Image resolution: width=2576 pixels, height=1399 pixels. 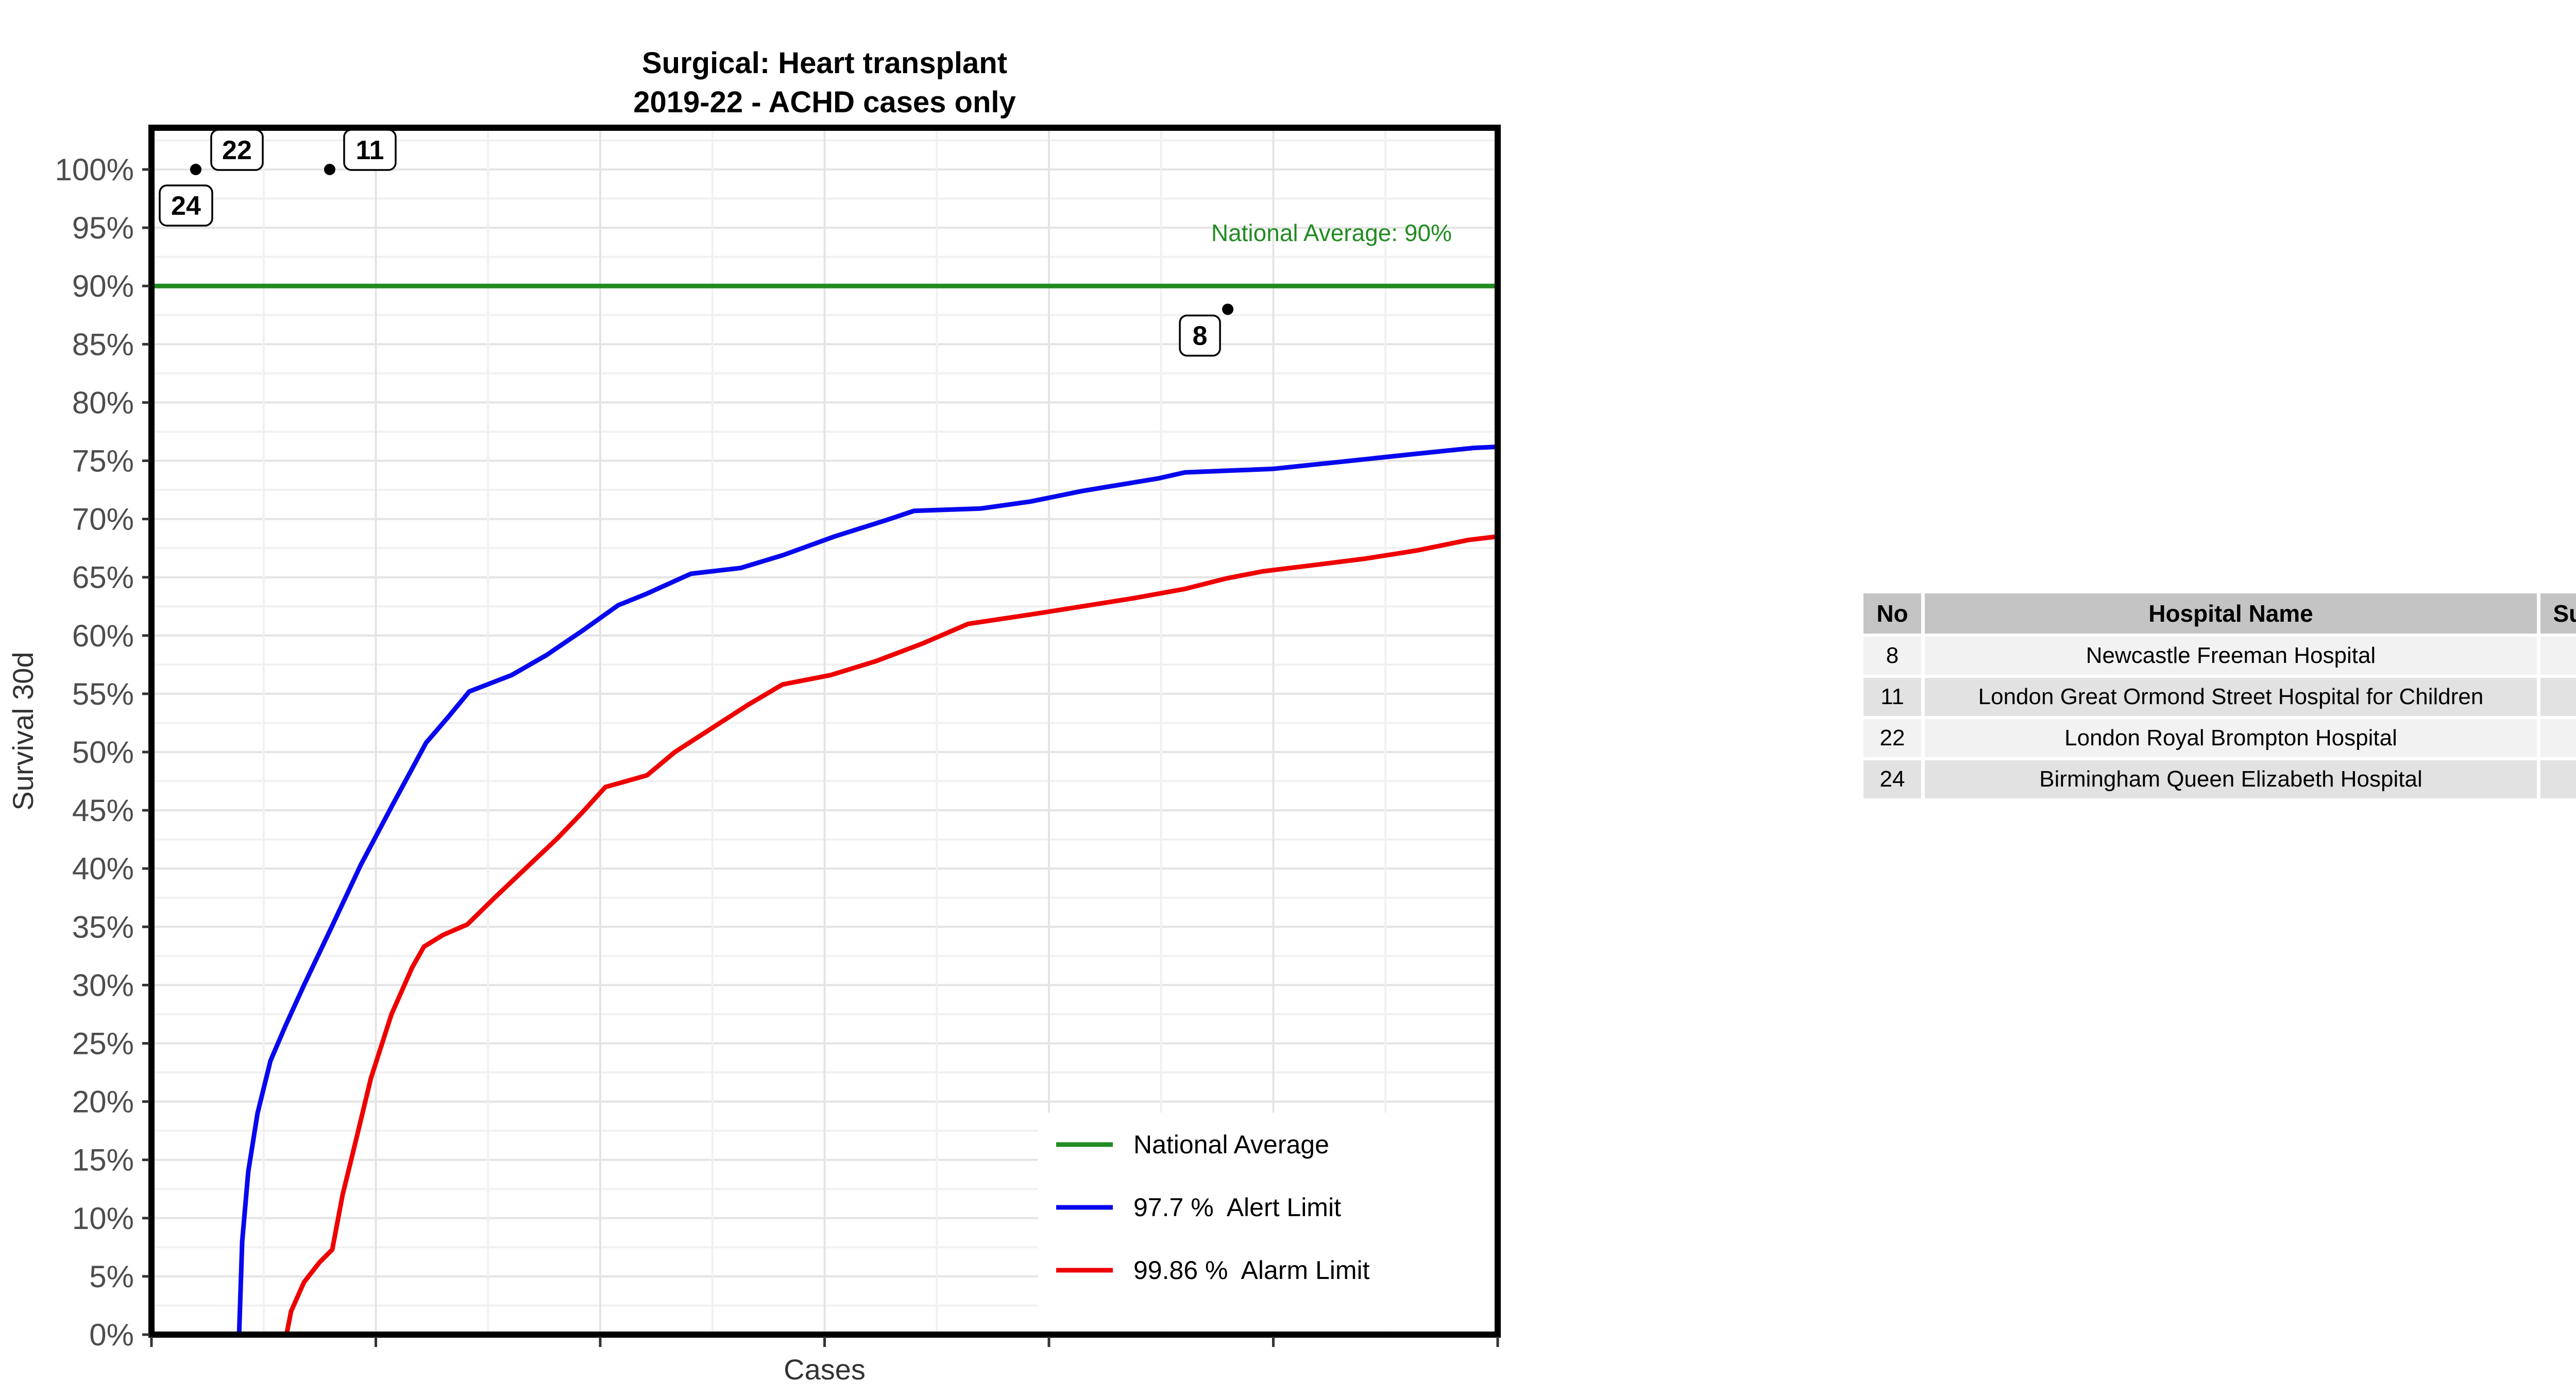 I want to click on table-header-row: No Hospital Name Survival 30d, so click(x=2219, y=613).